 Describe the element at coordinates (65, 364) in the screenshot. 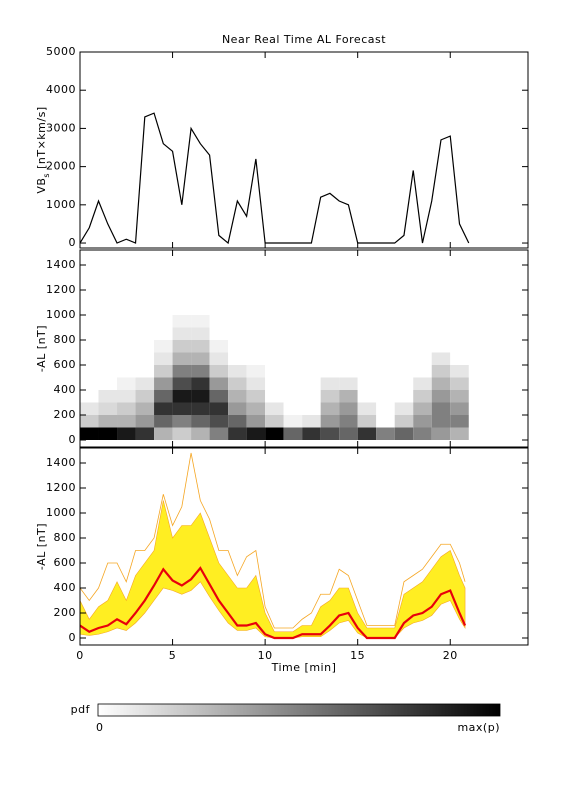

I see `y-tick-label: 600` at that location.